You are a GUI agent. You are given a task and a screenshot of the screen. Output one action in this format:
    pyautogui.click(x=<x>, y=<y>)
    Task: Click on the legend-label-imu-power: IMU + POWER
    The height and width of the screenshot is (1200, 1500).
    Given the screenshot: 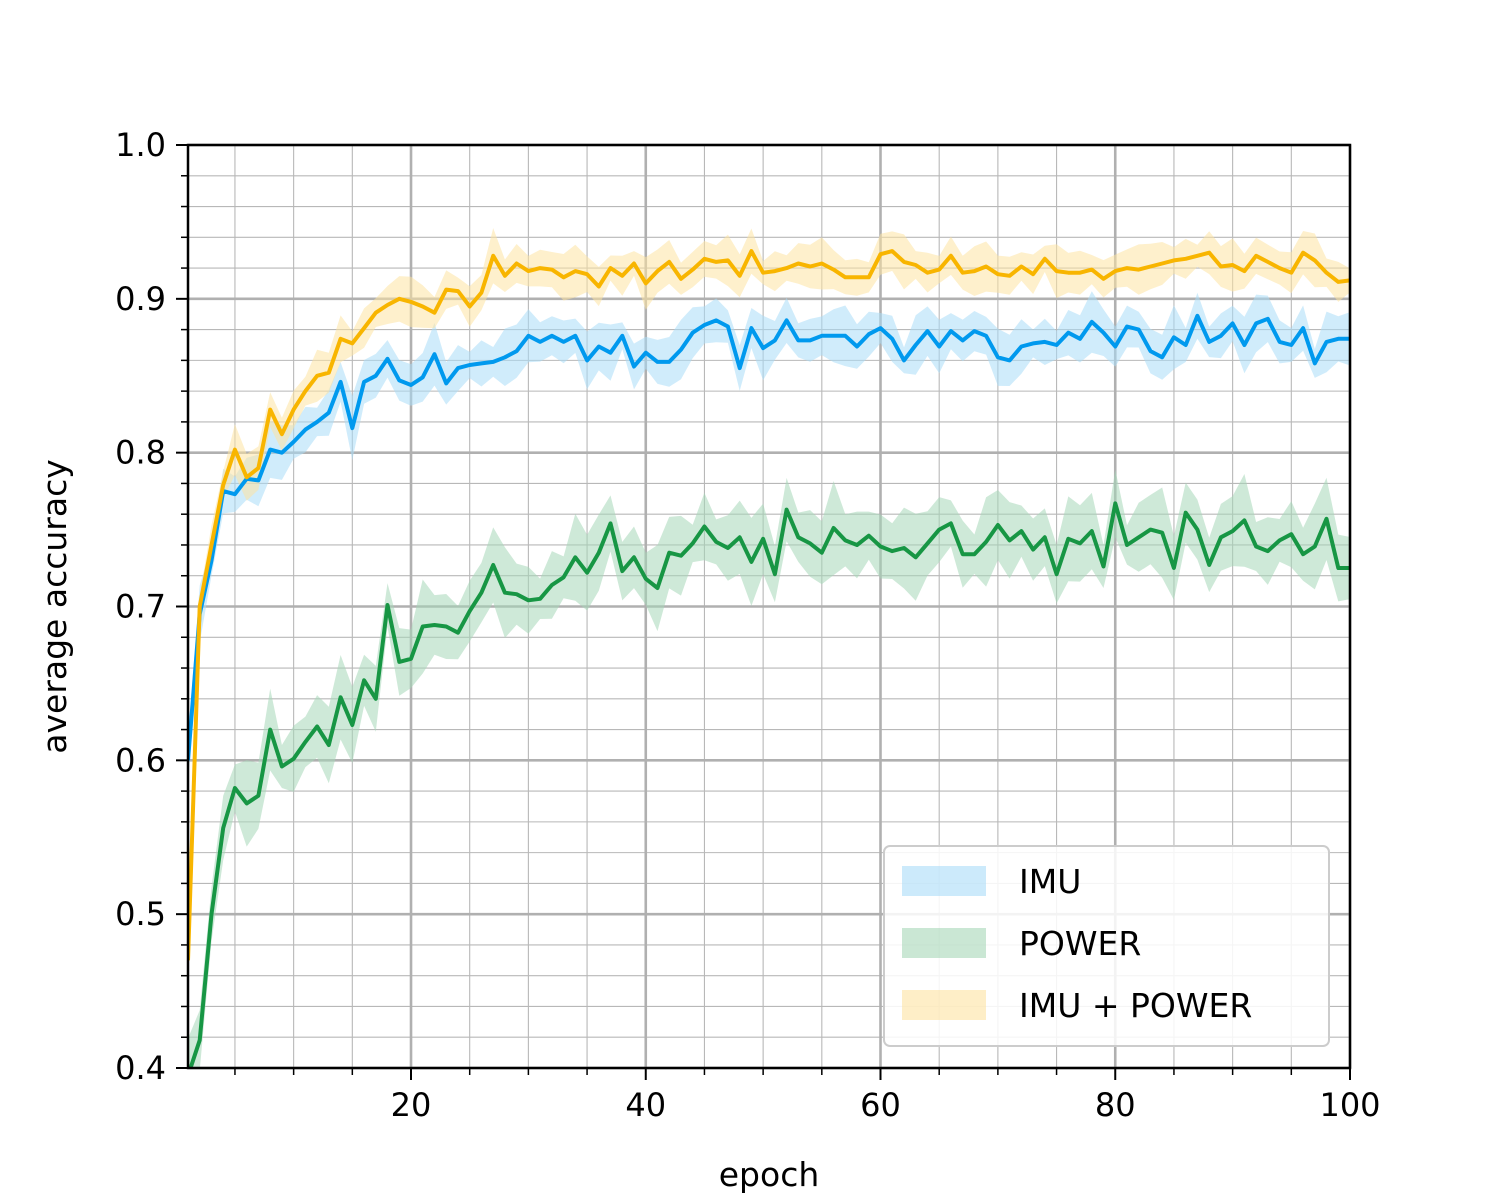 What is the action you would take?
    pyautogui.click(x=1135, y=1005)
    